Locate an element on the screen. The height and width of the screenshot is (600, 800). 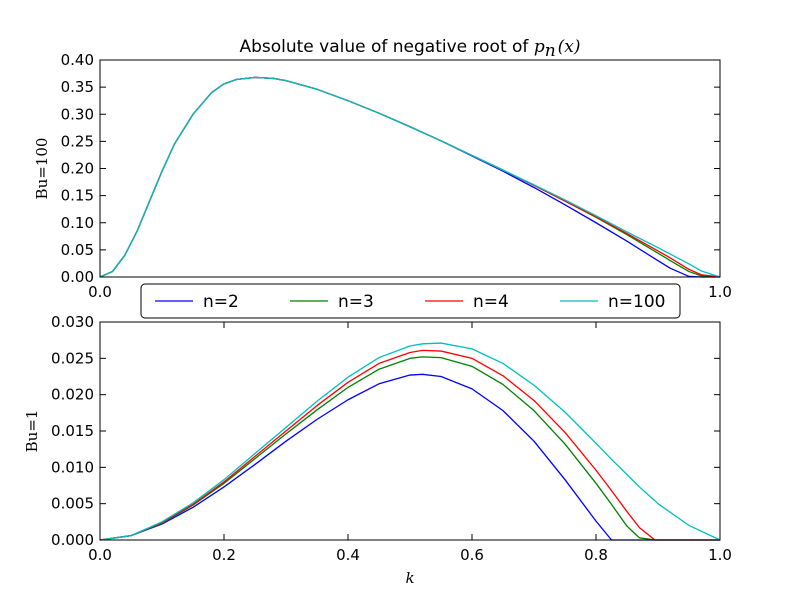
y-tick-label: 0.010 is located at coordinates (72, 467).